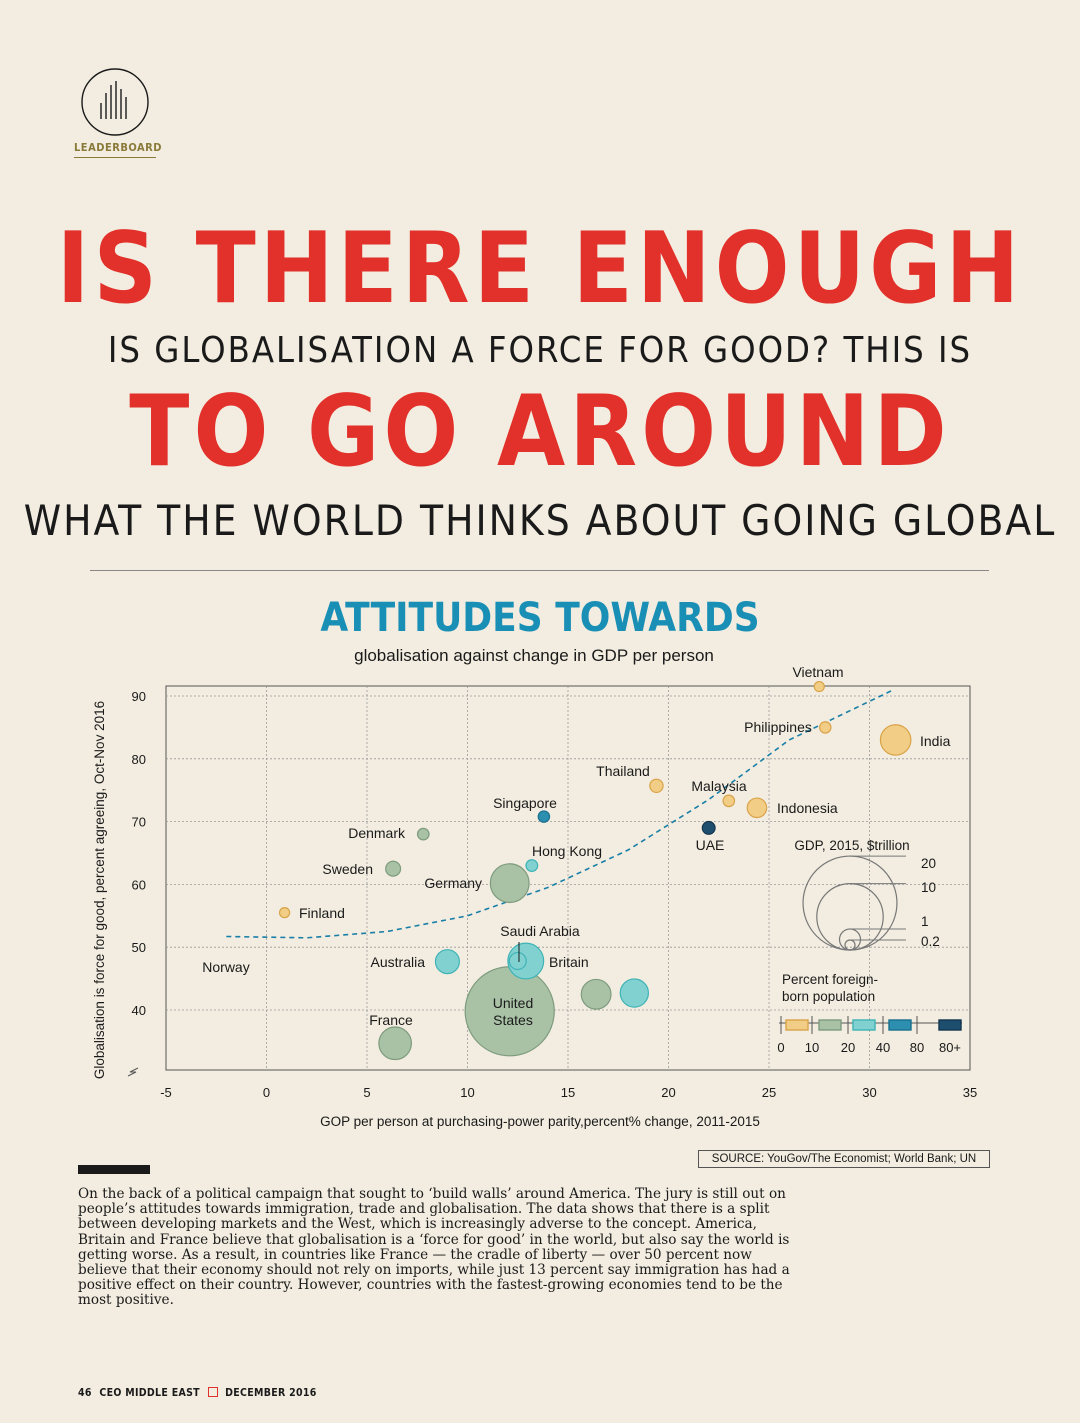  Describe the element at coordinates (718, 786) in the screenshot. I see `point-label: Malaysia` at that location.